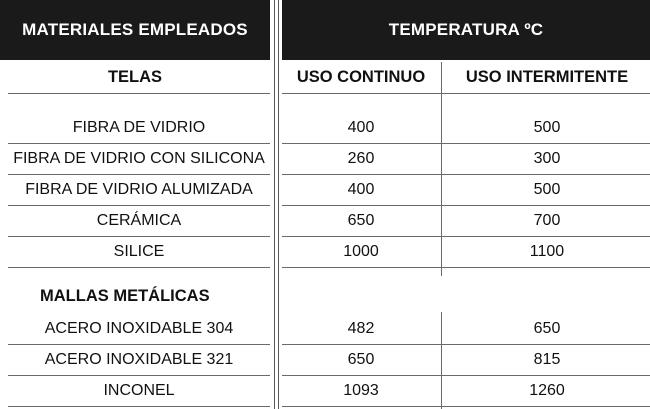 This screenshot has height=409, width=650. What do you see at coordinates (547, 189) in the screenshot?
I see `telas-row-2-intermitente: 500` at bounding box center [547, 189].